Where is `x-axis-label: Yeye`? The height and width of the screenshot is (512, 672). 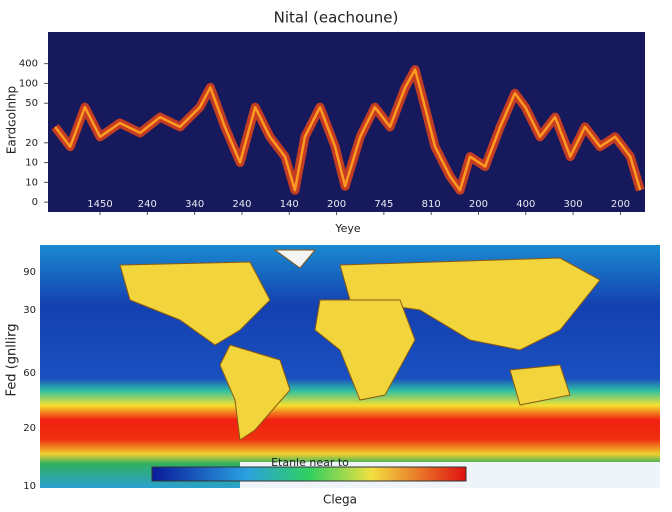 x-axis-label: Yeye is located at coordinates (347, 228).